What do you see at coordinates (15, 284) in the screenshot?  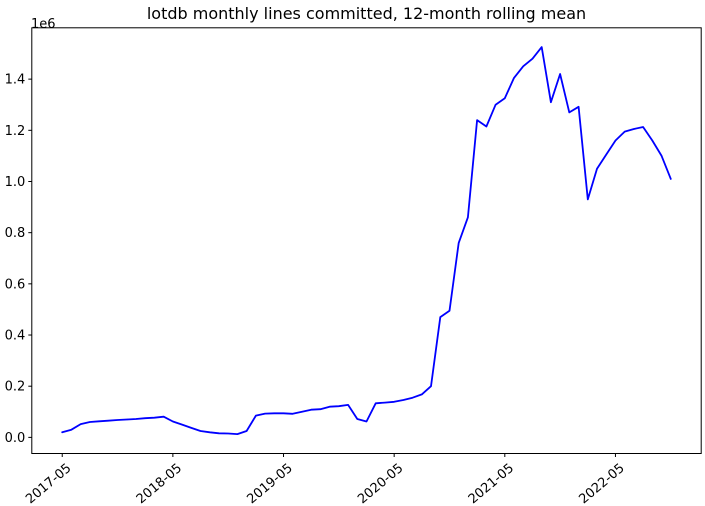 I see `y-tick-label: 0.6` at bounding box center [15, 284].